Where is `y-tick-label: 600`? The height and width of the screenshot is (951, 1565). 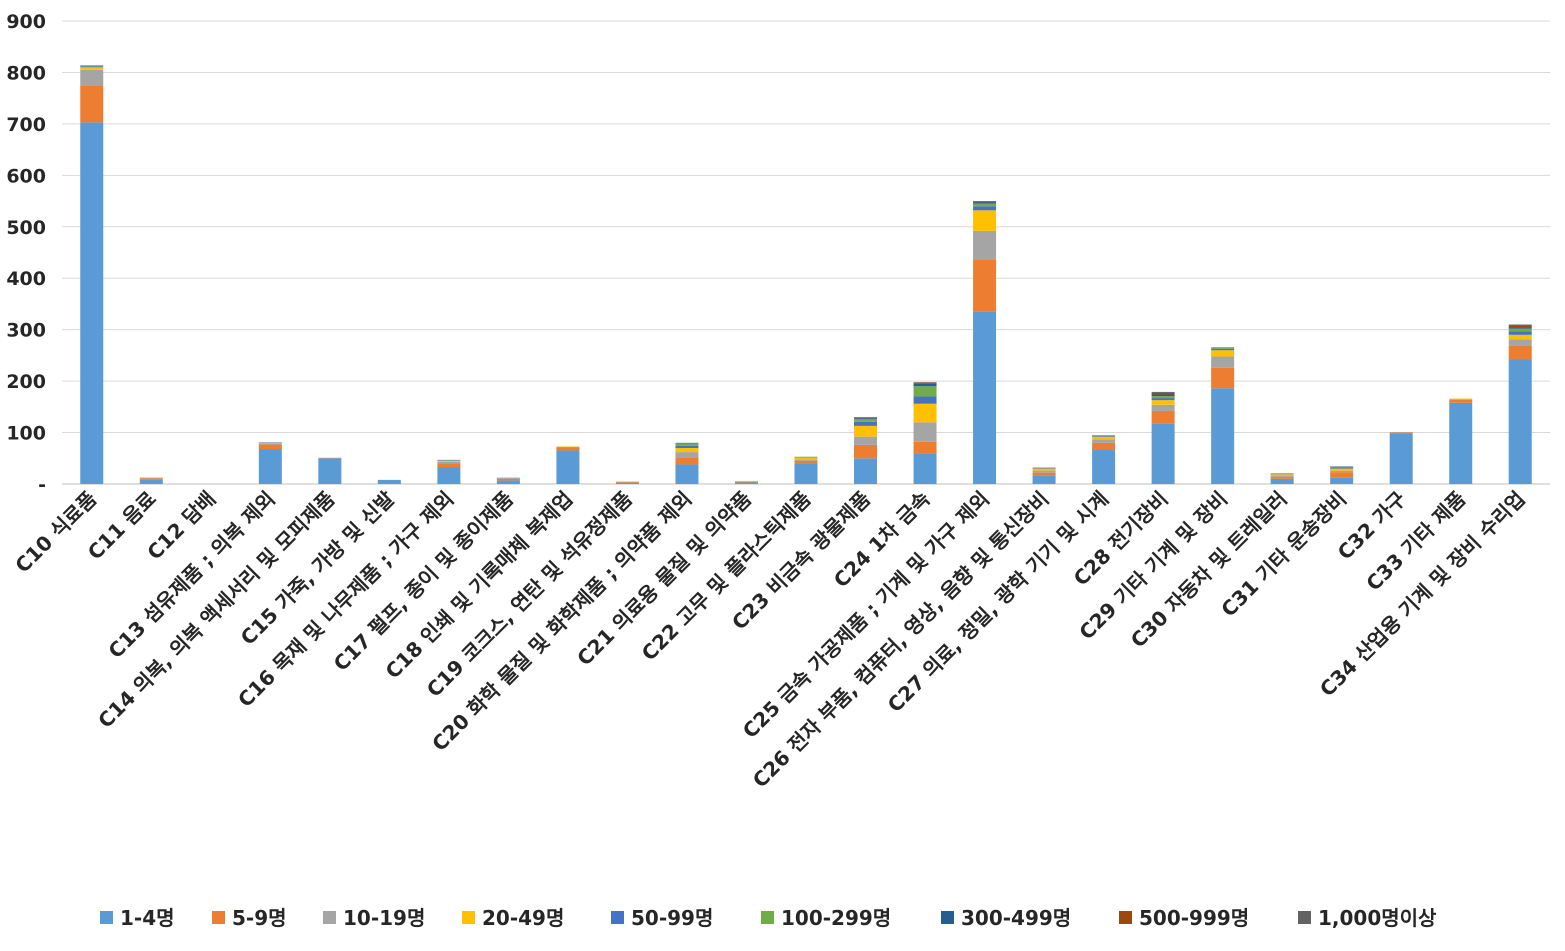 y-tick-label: 600 is located at coordinates (26, 176).